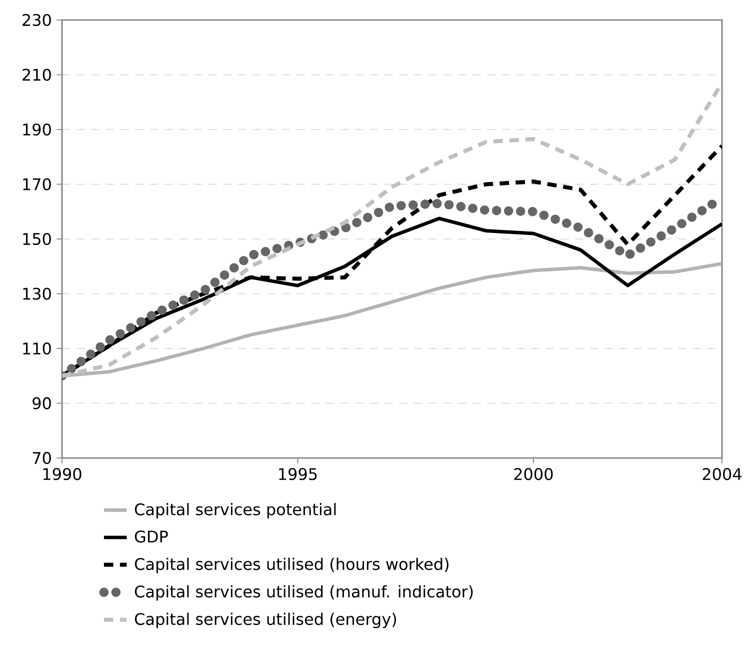 This screenshot has height=654, width=751. What do you see at coordinates (291, 566) in the screenshot?
I see `legend-label: Capital services utilised (hours worked)` at bounding box center [291, 566].